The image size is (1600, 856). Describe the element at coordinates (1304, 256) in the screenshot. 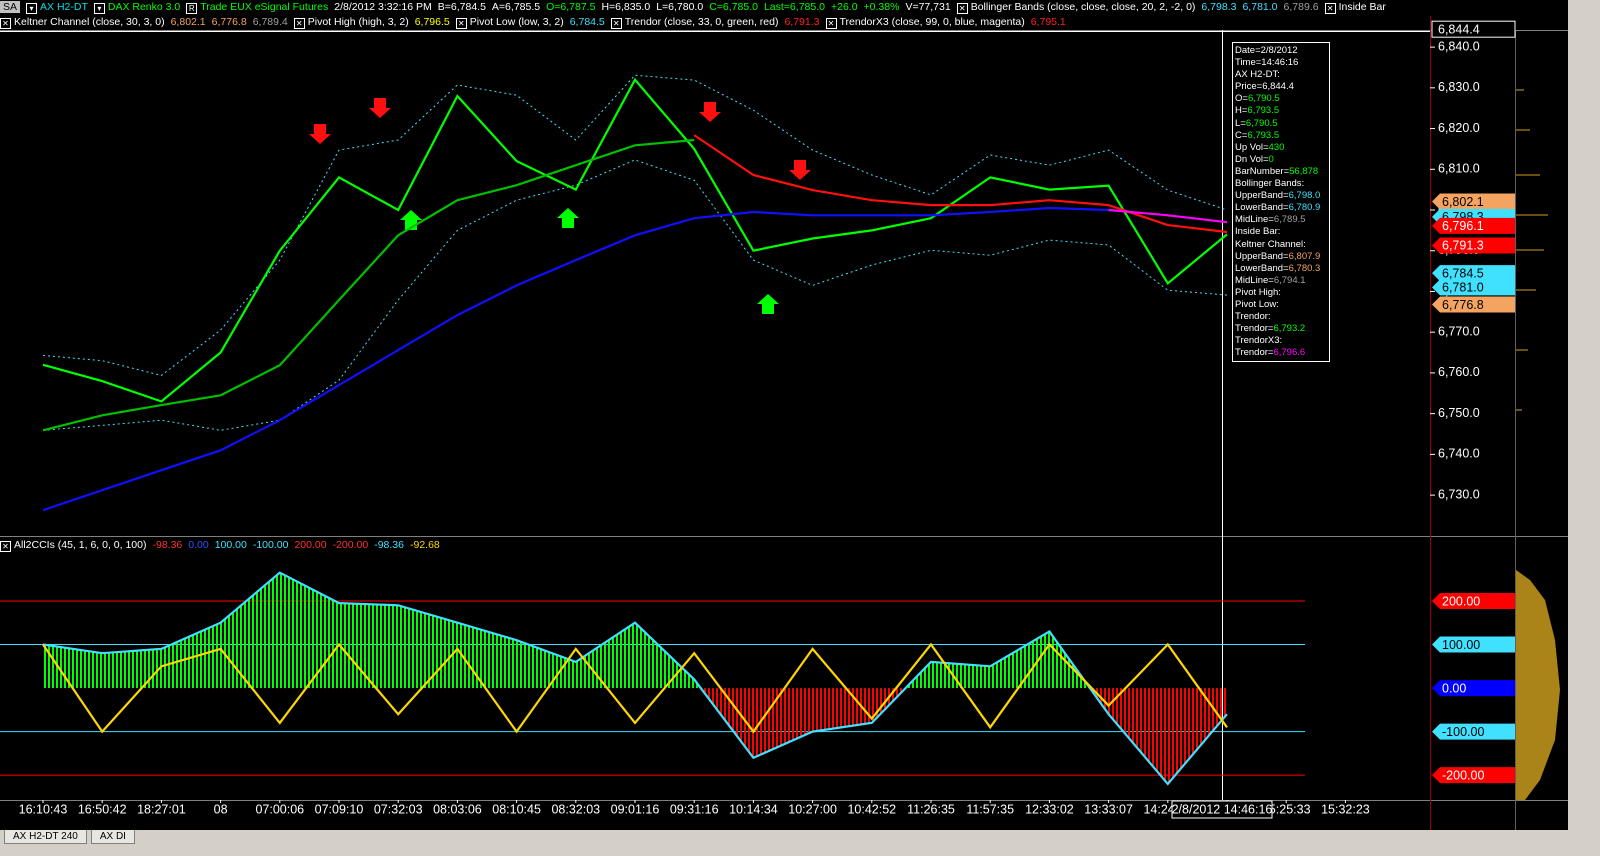

I see `info-value: 6,807.9` at that location.